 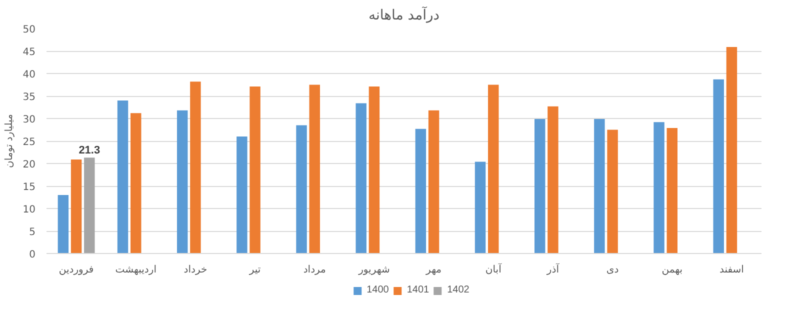 What do you see at coordinates (76, 270) in the screenshot?
I see `x-tick-label: فروردین` at bounding box center [76, 270].